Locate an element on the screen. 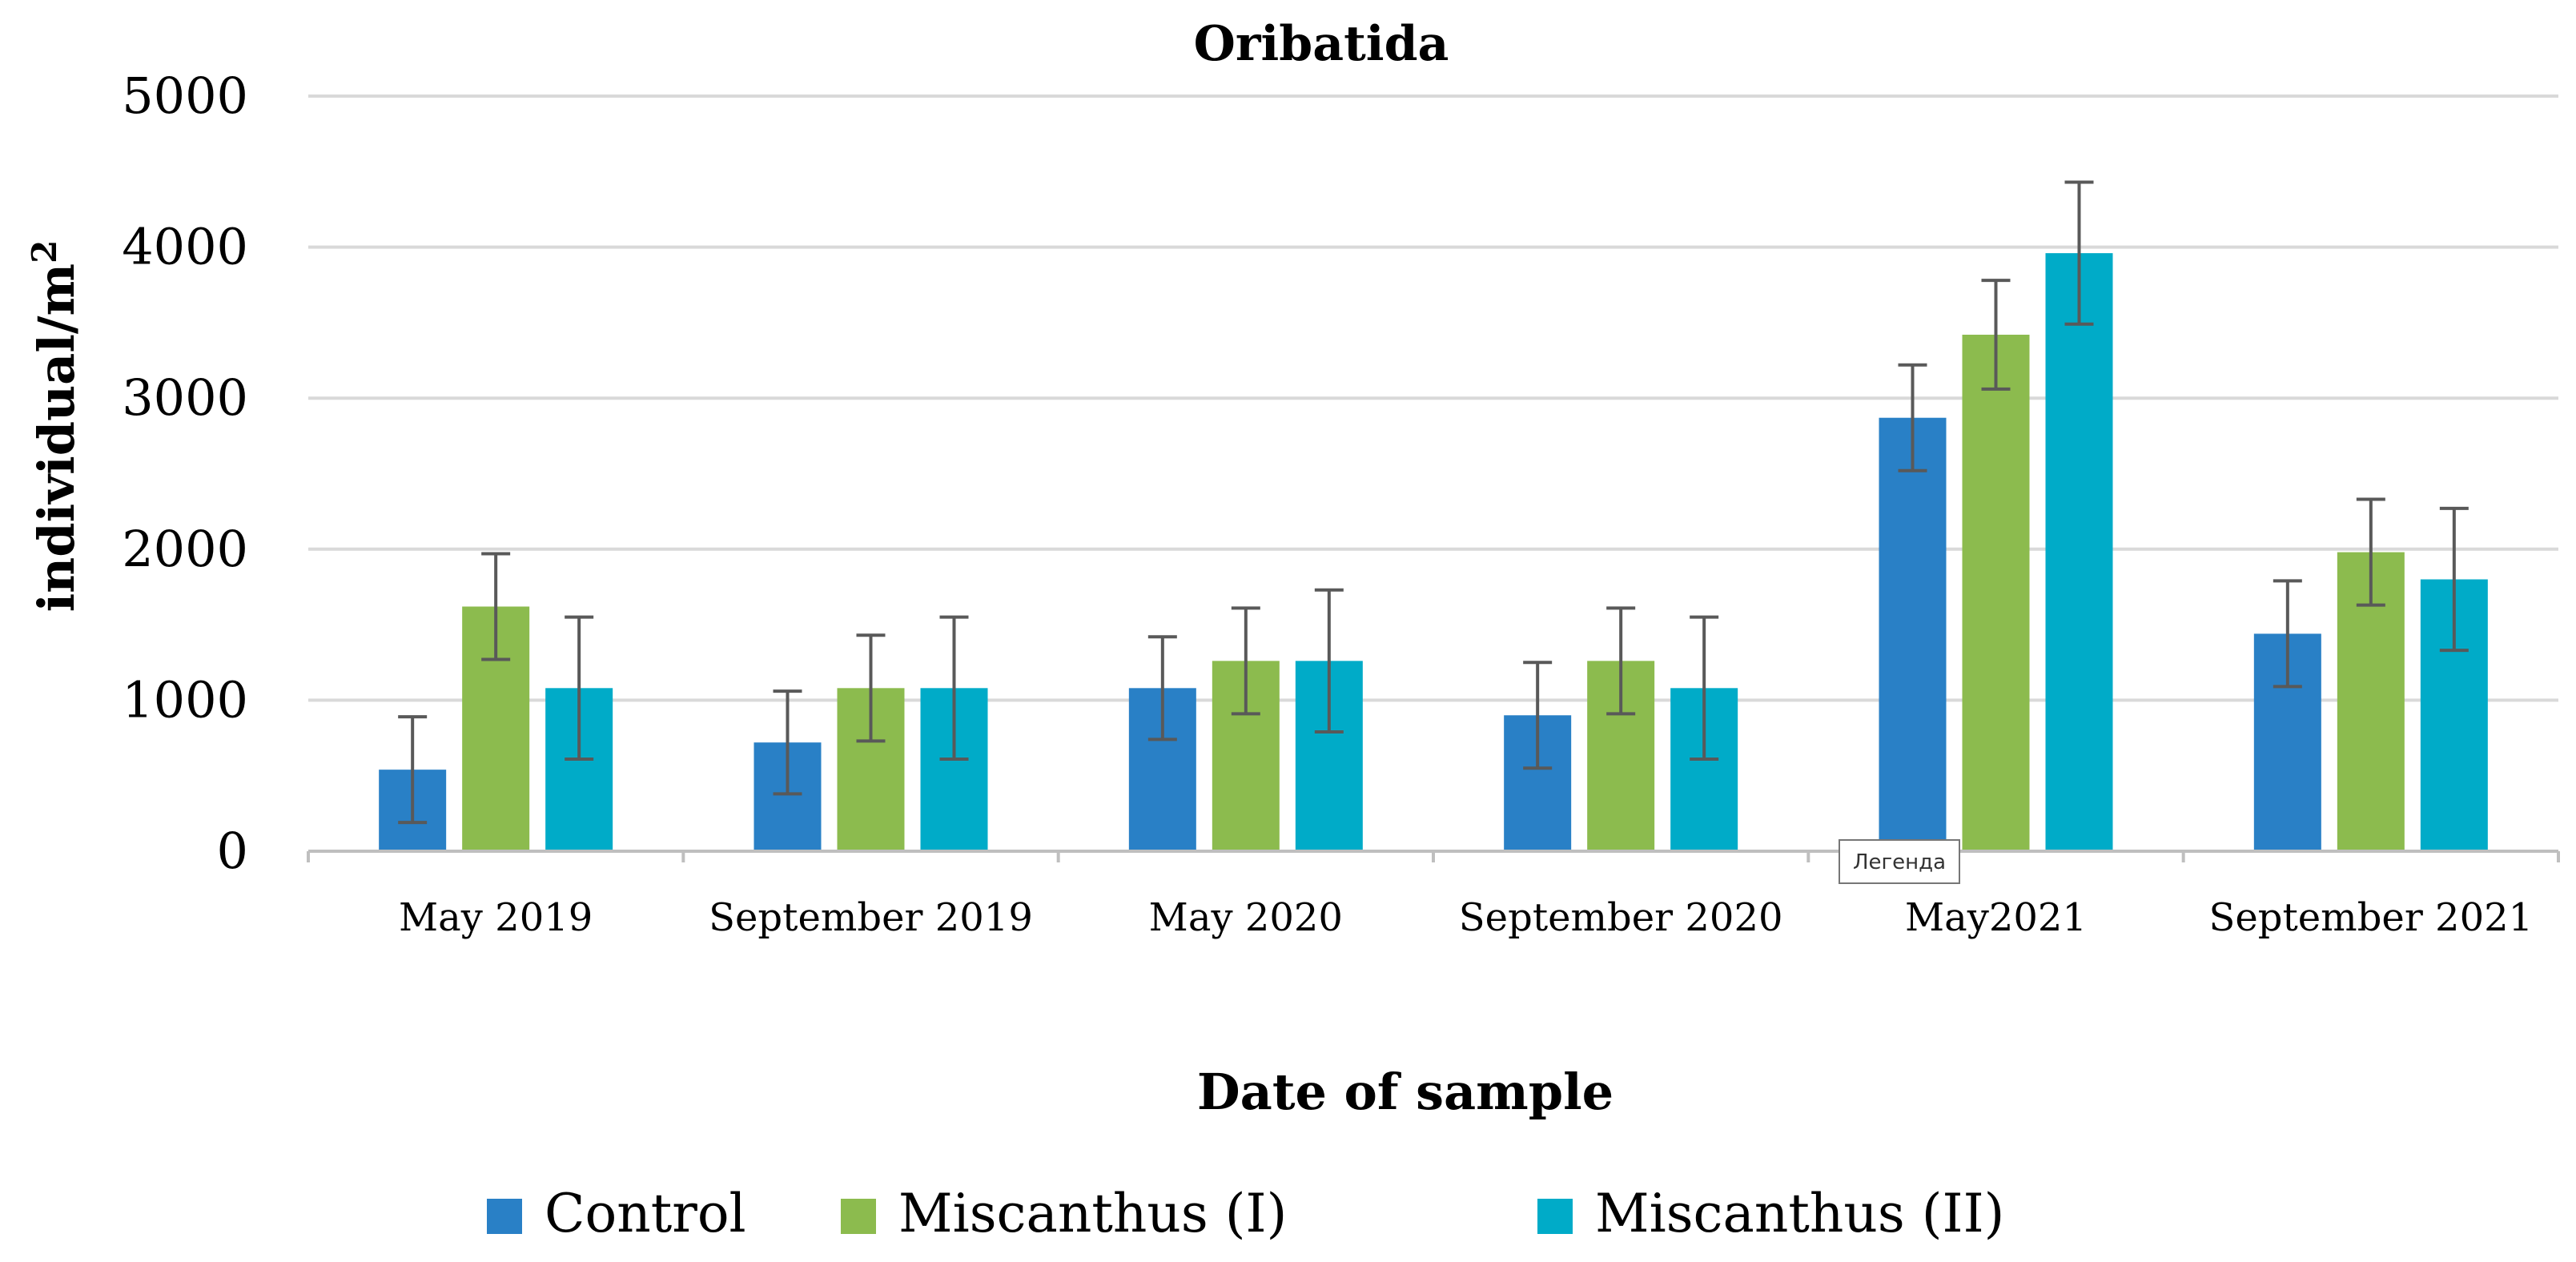 Image resolution: width=2576 pixels, height=1262 pixels. y-tick-label: 0 is located at coordinates (232, 851).